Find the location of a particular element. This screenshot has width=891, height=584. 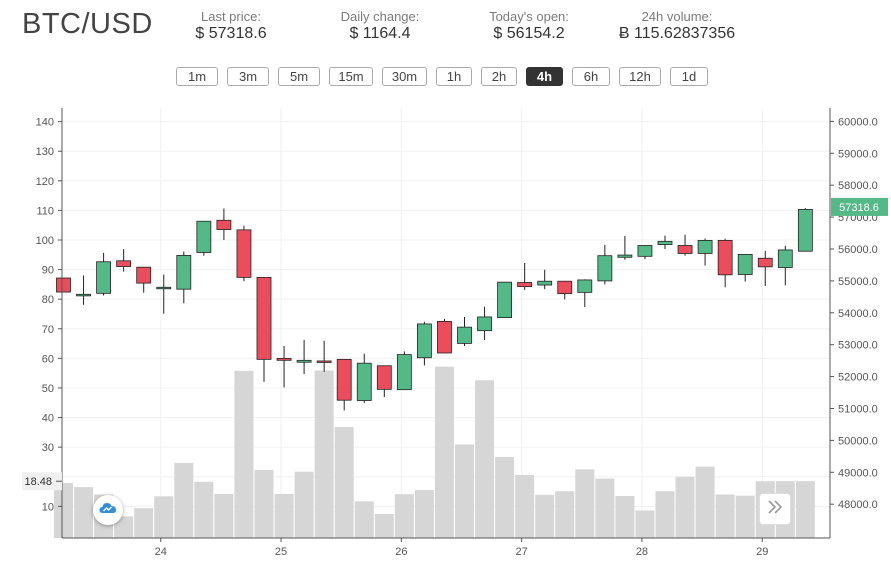

interval-button-1m: 1m is located at coordinates (197, 76).